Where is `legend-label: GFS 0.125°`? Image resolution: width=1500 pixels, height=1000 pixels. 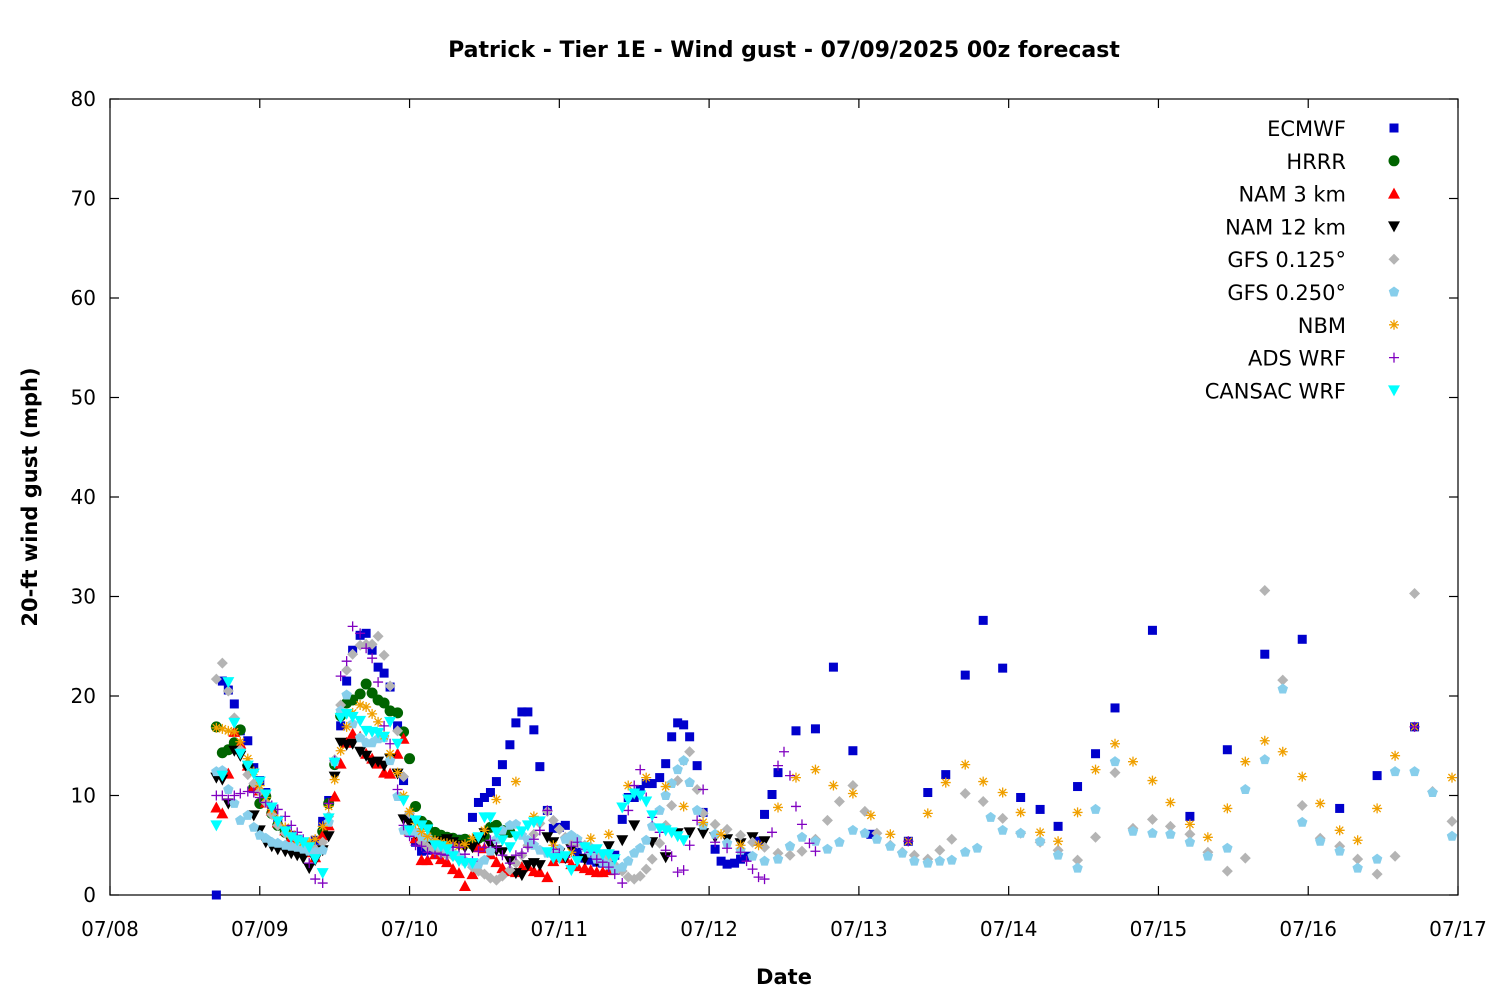
legend-label: GFS 0.125° is located at coordinates (1286, 260).